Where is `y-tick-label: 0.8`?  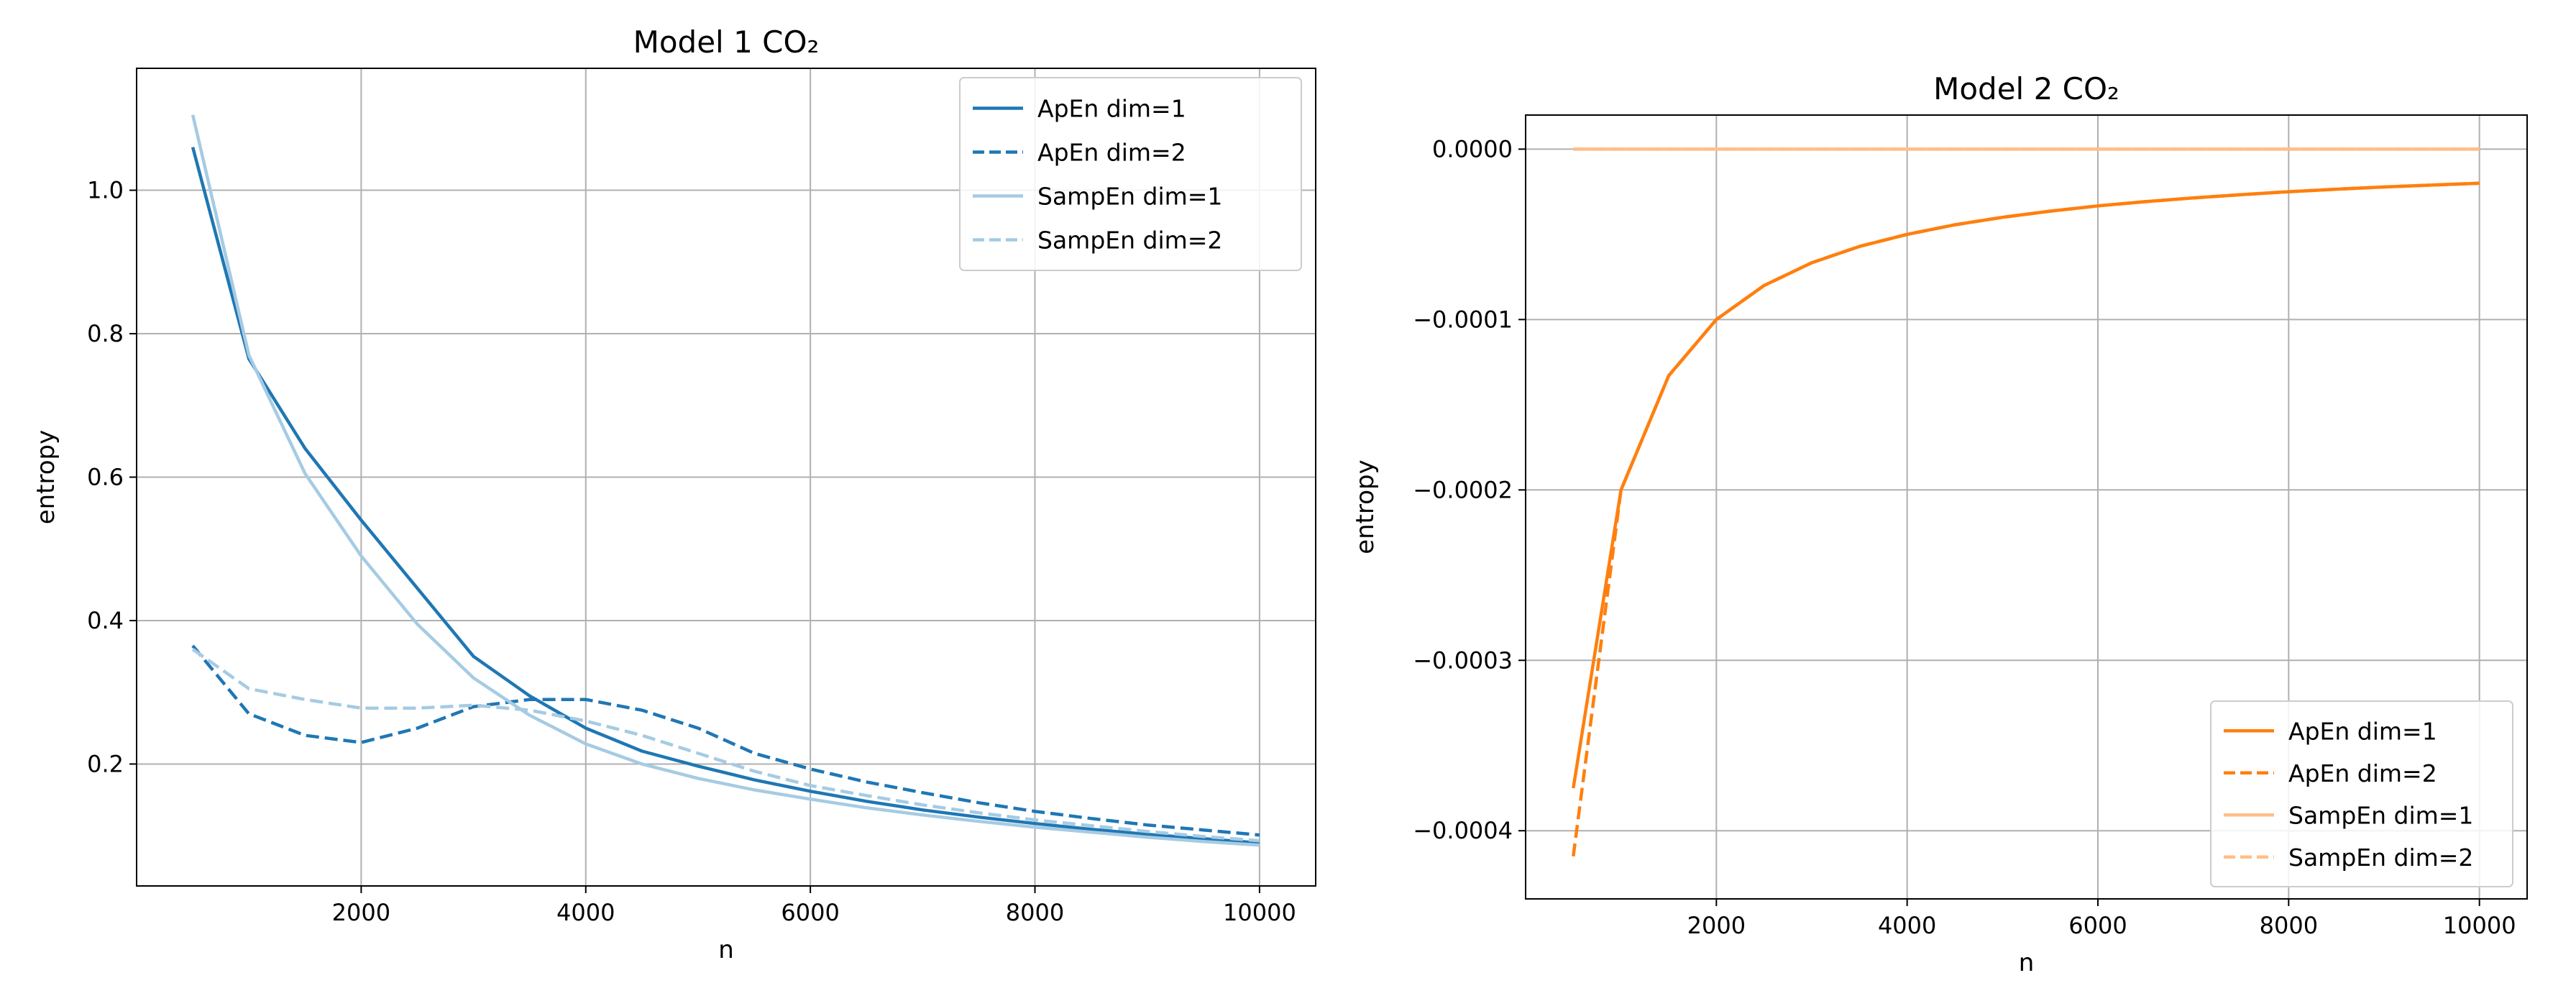 y-tick-label: 0.8 is located at coordinates (105, 333).